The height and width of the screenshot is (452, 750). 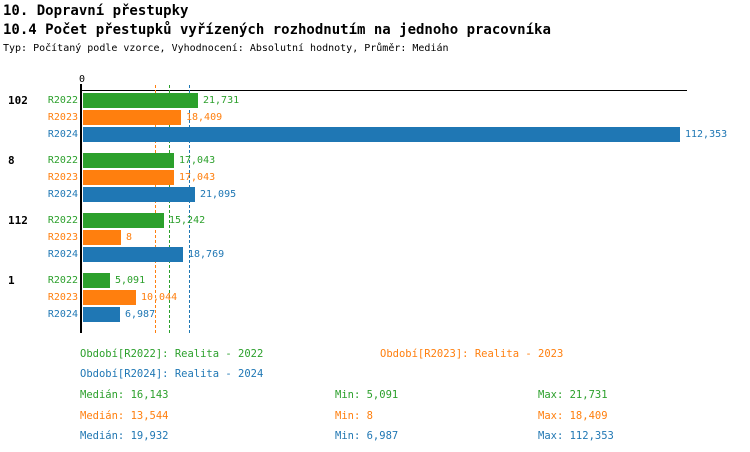 What do you see at coordinates (189, 209) in the screenshot?
I see `median-line-r2024` at bounding box center [189, 209].